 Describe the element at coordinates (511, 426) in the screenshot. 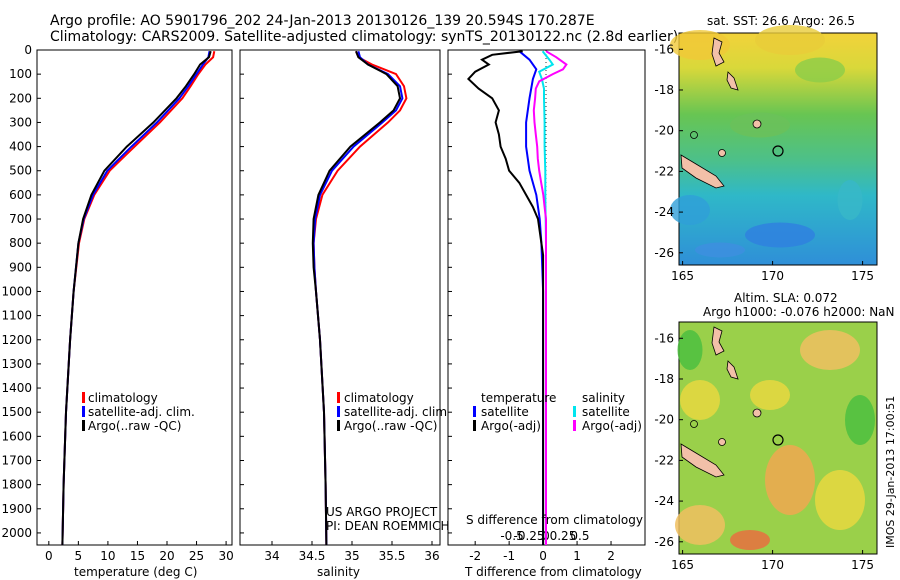

I see `legend-label-temp-argo: Argo(-adj)` at that location.